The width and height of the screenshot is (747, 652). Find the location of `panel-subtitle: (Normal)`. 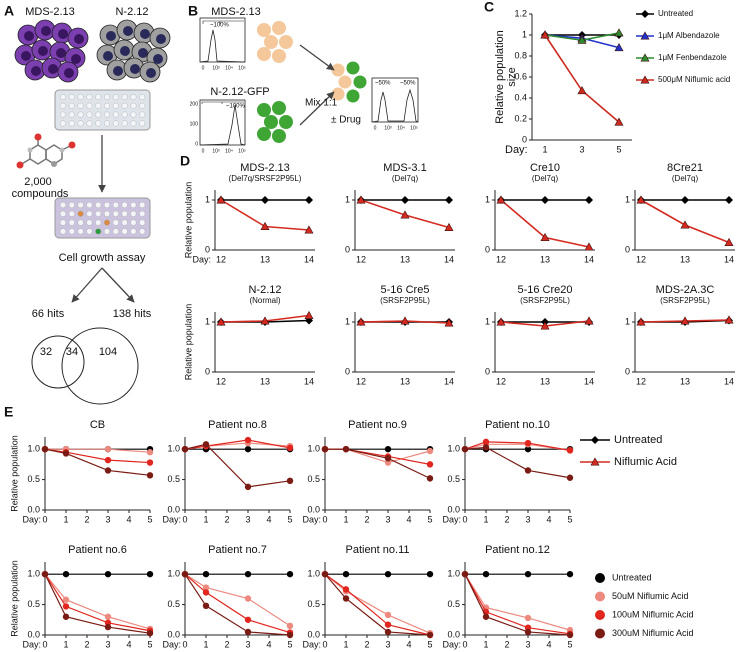

panel-subtitle: (Normal) is located at coordinates (264, 300).